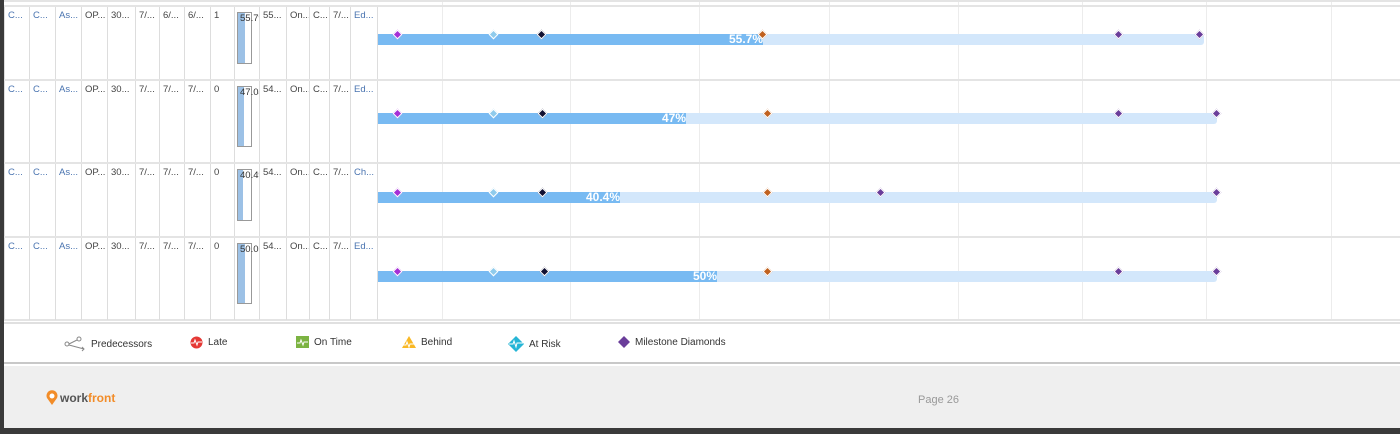 The image size is (1400, 434). Describe the element at coordinates (249, 175) in the screenshot. I see `progress-text: 40.4%` at that location.